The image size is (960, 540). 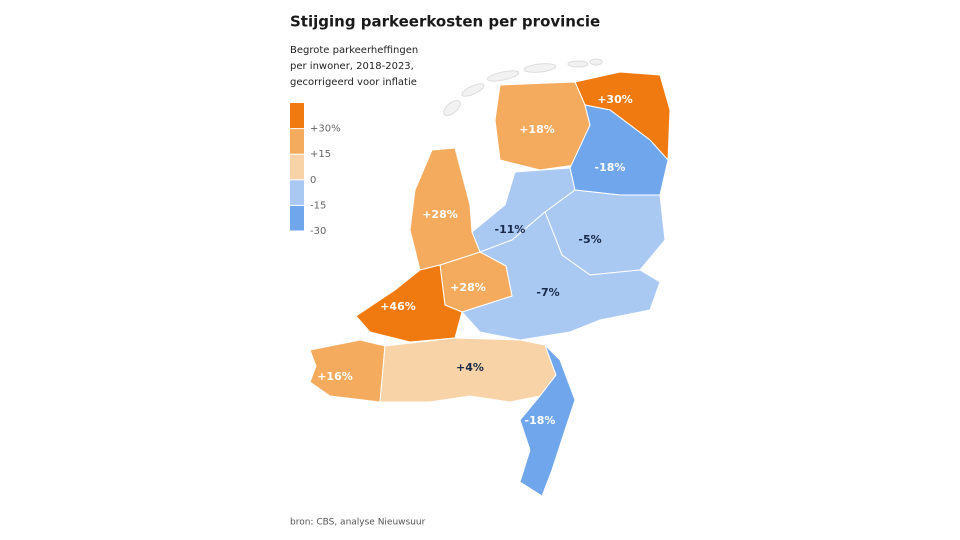 I want to click on legend-label: +15, so click(x=320, y=154).